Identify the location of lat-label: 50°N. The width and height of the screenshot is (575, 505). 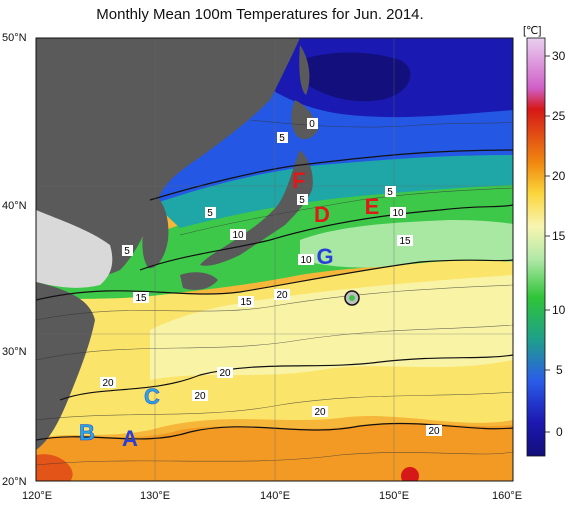
(14, 38).